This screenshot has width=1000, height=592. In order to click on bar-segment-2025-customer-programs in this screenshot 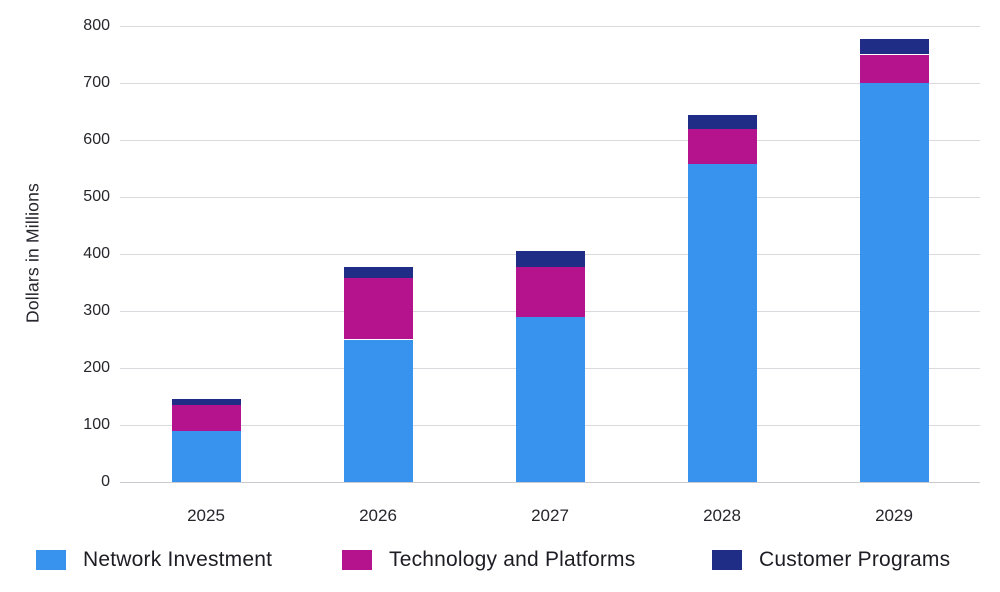, I will do `click(206, 402)`.